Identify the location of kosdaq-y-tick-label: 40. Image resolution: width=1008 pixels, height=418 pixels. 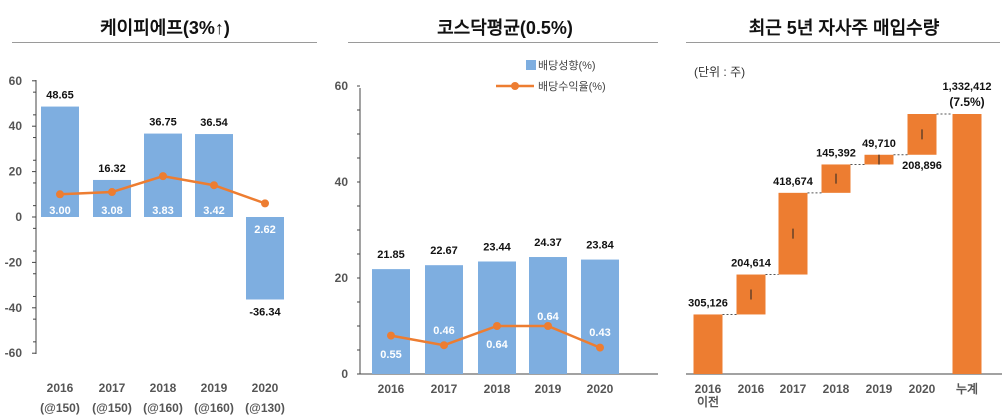
(342, 182).